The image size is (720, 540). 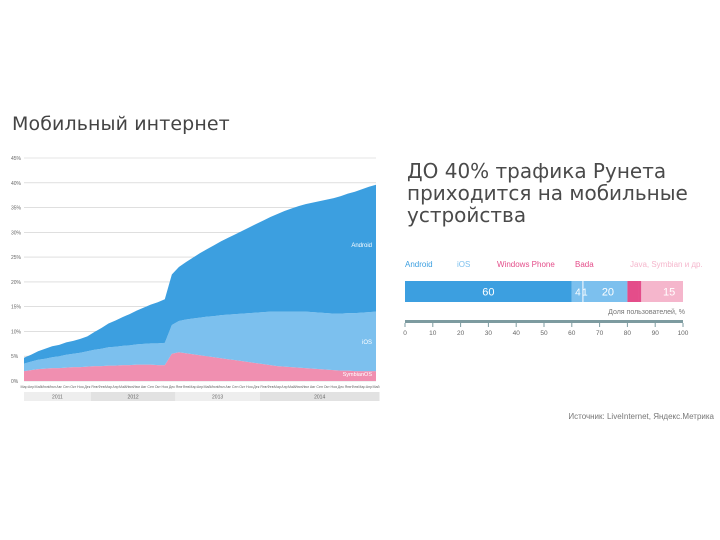 I want to click on year-label: 2013, so click(x=217, y=398).